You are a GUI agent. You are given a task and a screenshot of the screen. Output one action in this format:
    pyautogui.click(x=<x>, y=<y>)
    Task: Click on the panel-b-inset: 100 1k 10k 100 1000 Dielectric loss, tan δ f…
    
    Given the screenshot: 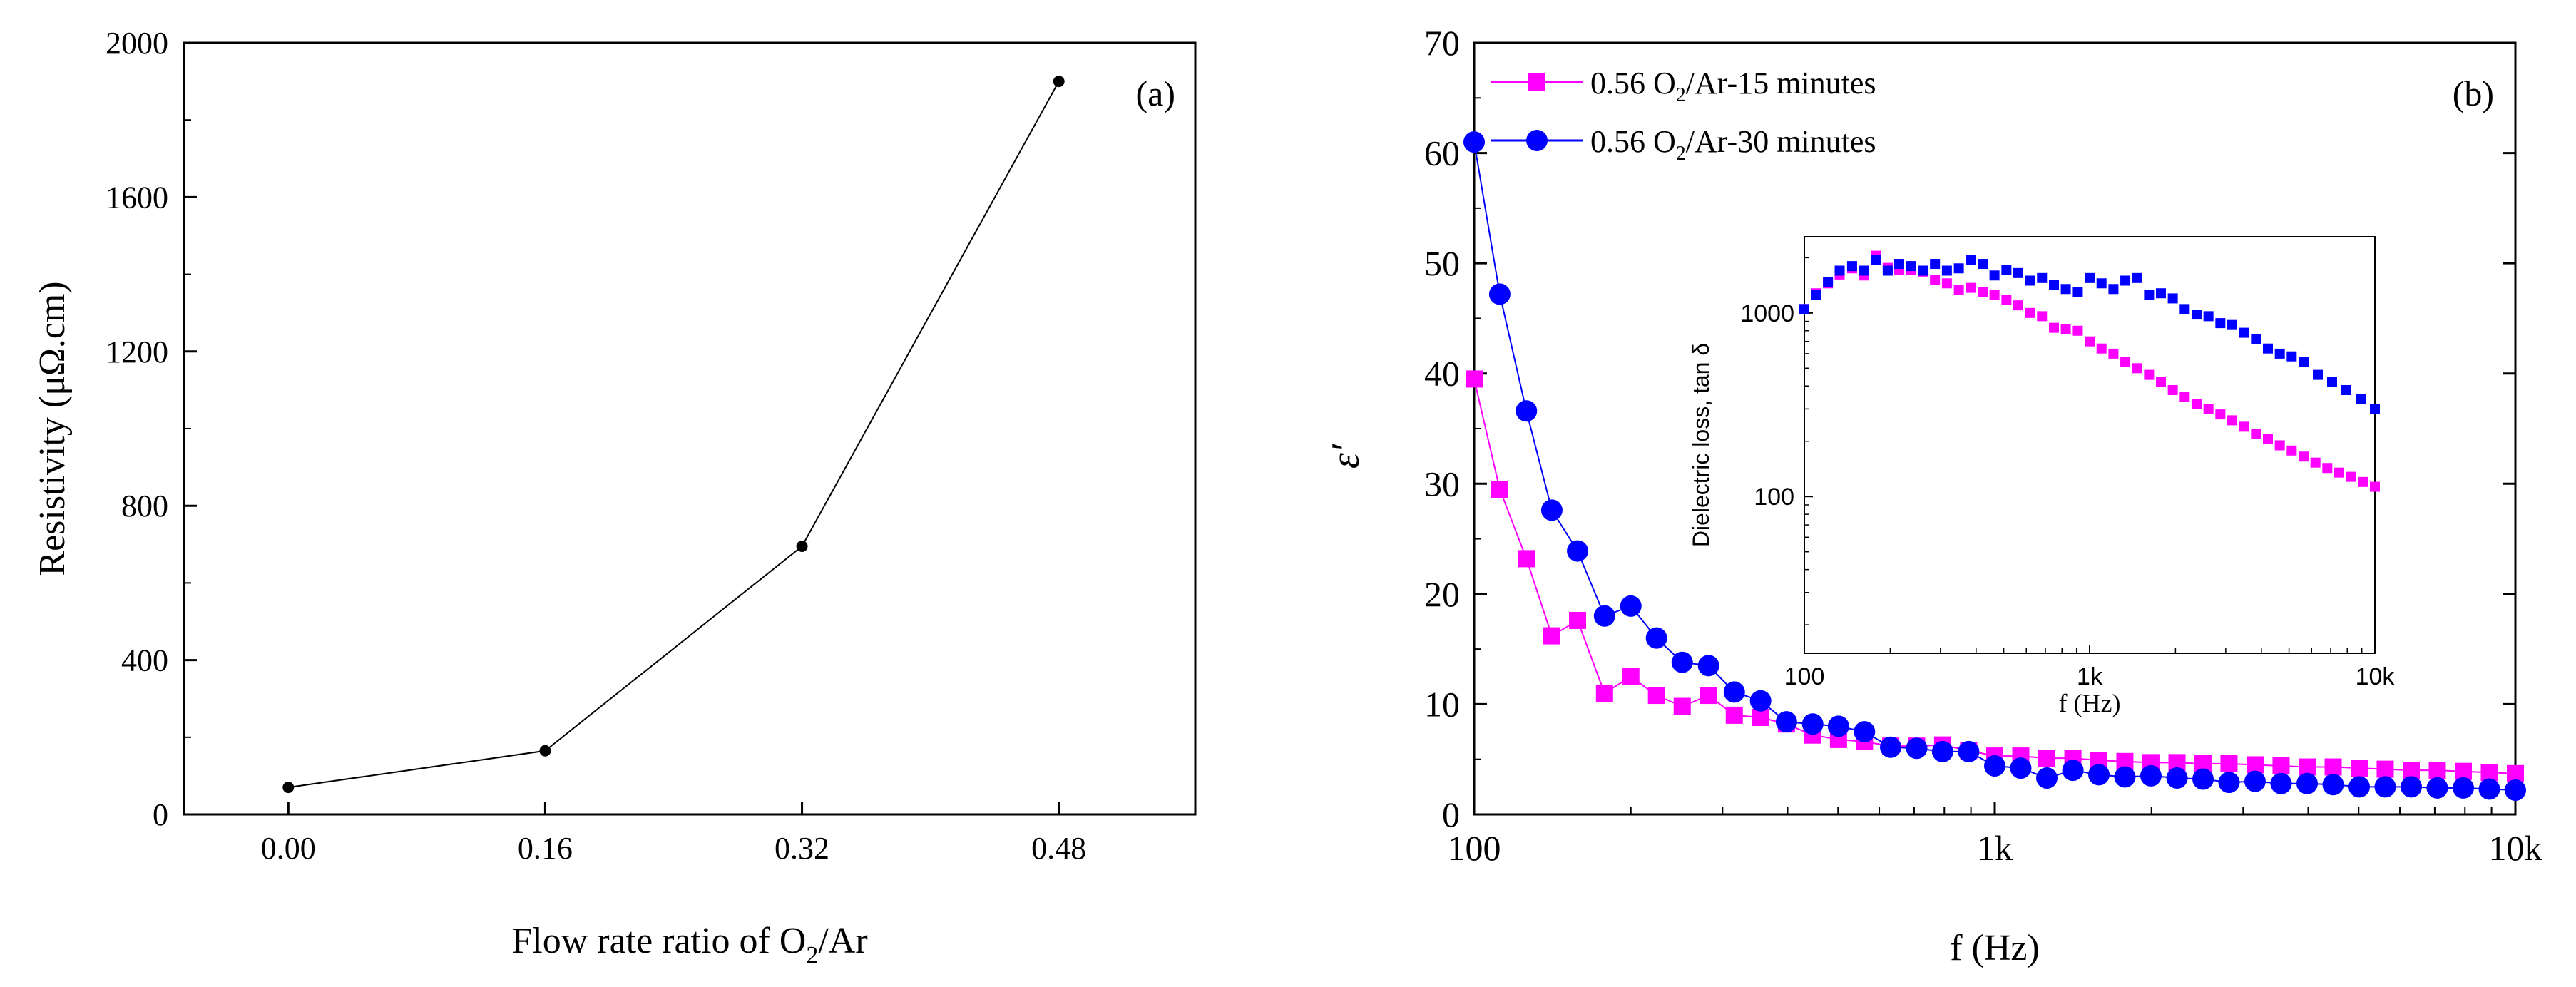 What is the action you would take?
    pyautogui.click(x=2042, y=476)
    